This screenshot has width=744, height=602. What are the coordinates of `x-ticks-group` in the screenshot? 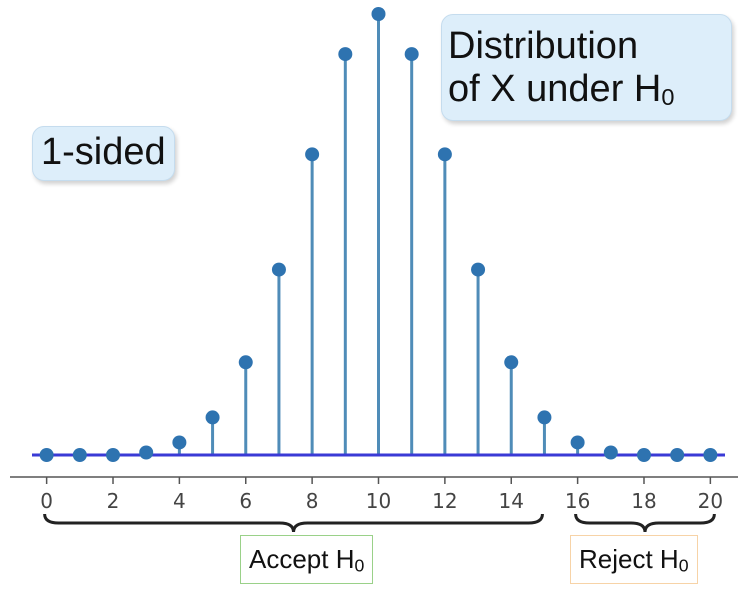 It's located at (378, 480).